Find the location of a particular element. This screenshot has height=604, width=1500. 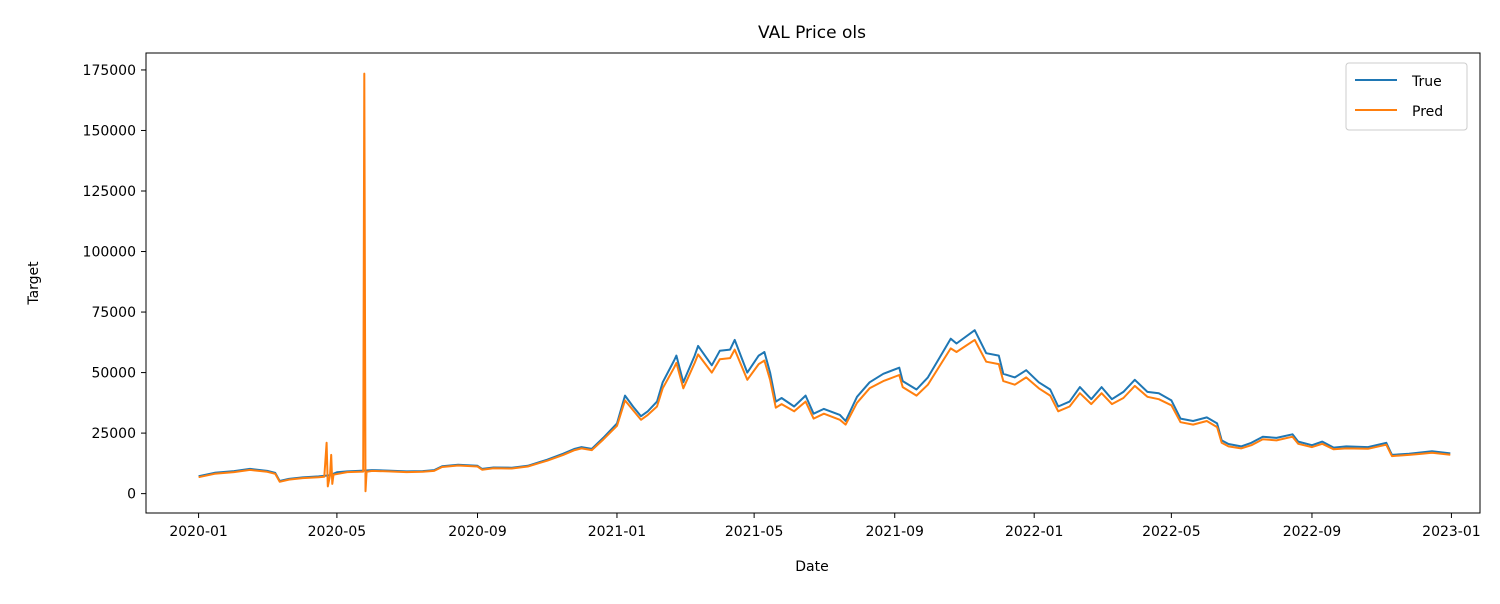

y-tick-label: 25000 is located at coordinates (113, 434).